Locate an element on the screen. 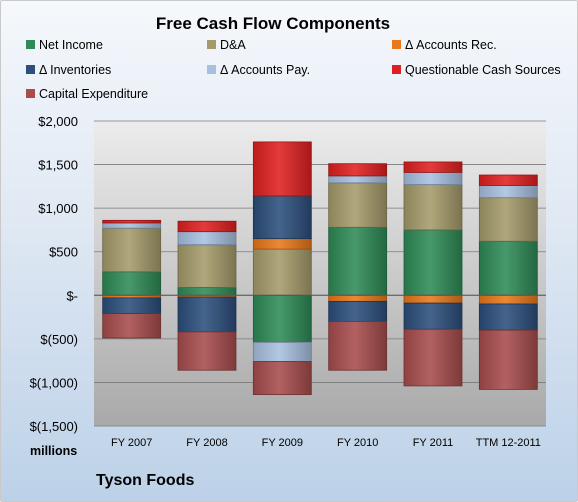 This screenshot has height=502, width=578. legend-net-income: Net Income is located at coordinates (64, 45).